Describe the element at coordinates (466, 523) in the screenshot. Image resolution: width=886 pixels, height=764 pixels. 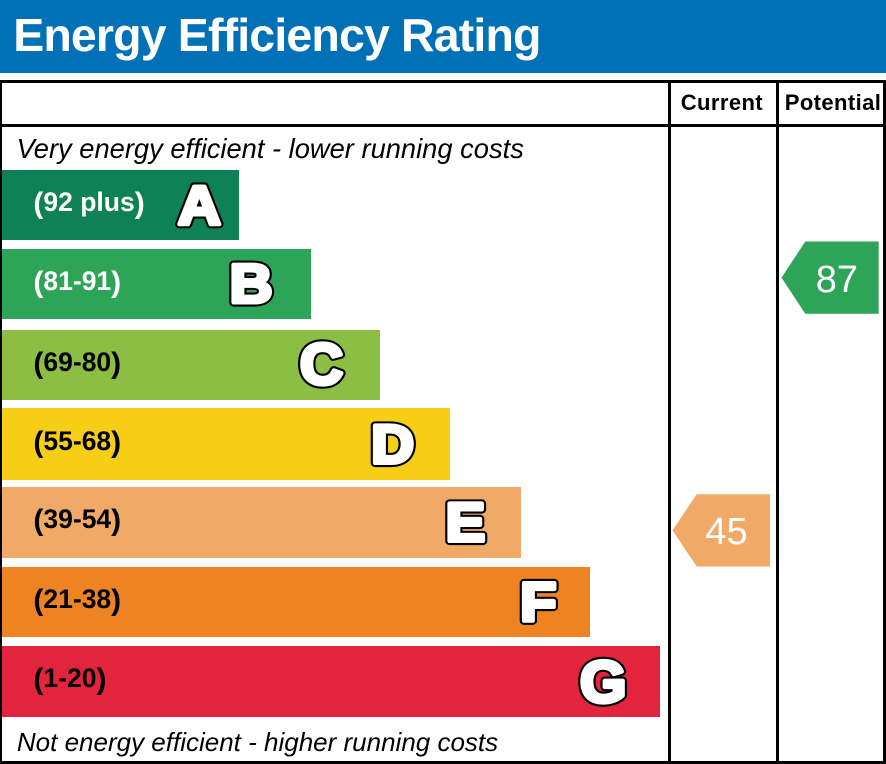
I see `svg-text: E` at that location.